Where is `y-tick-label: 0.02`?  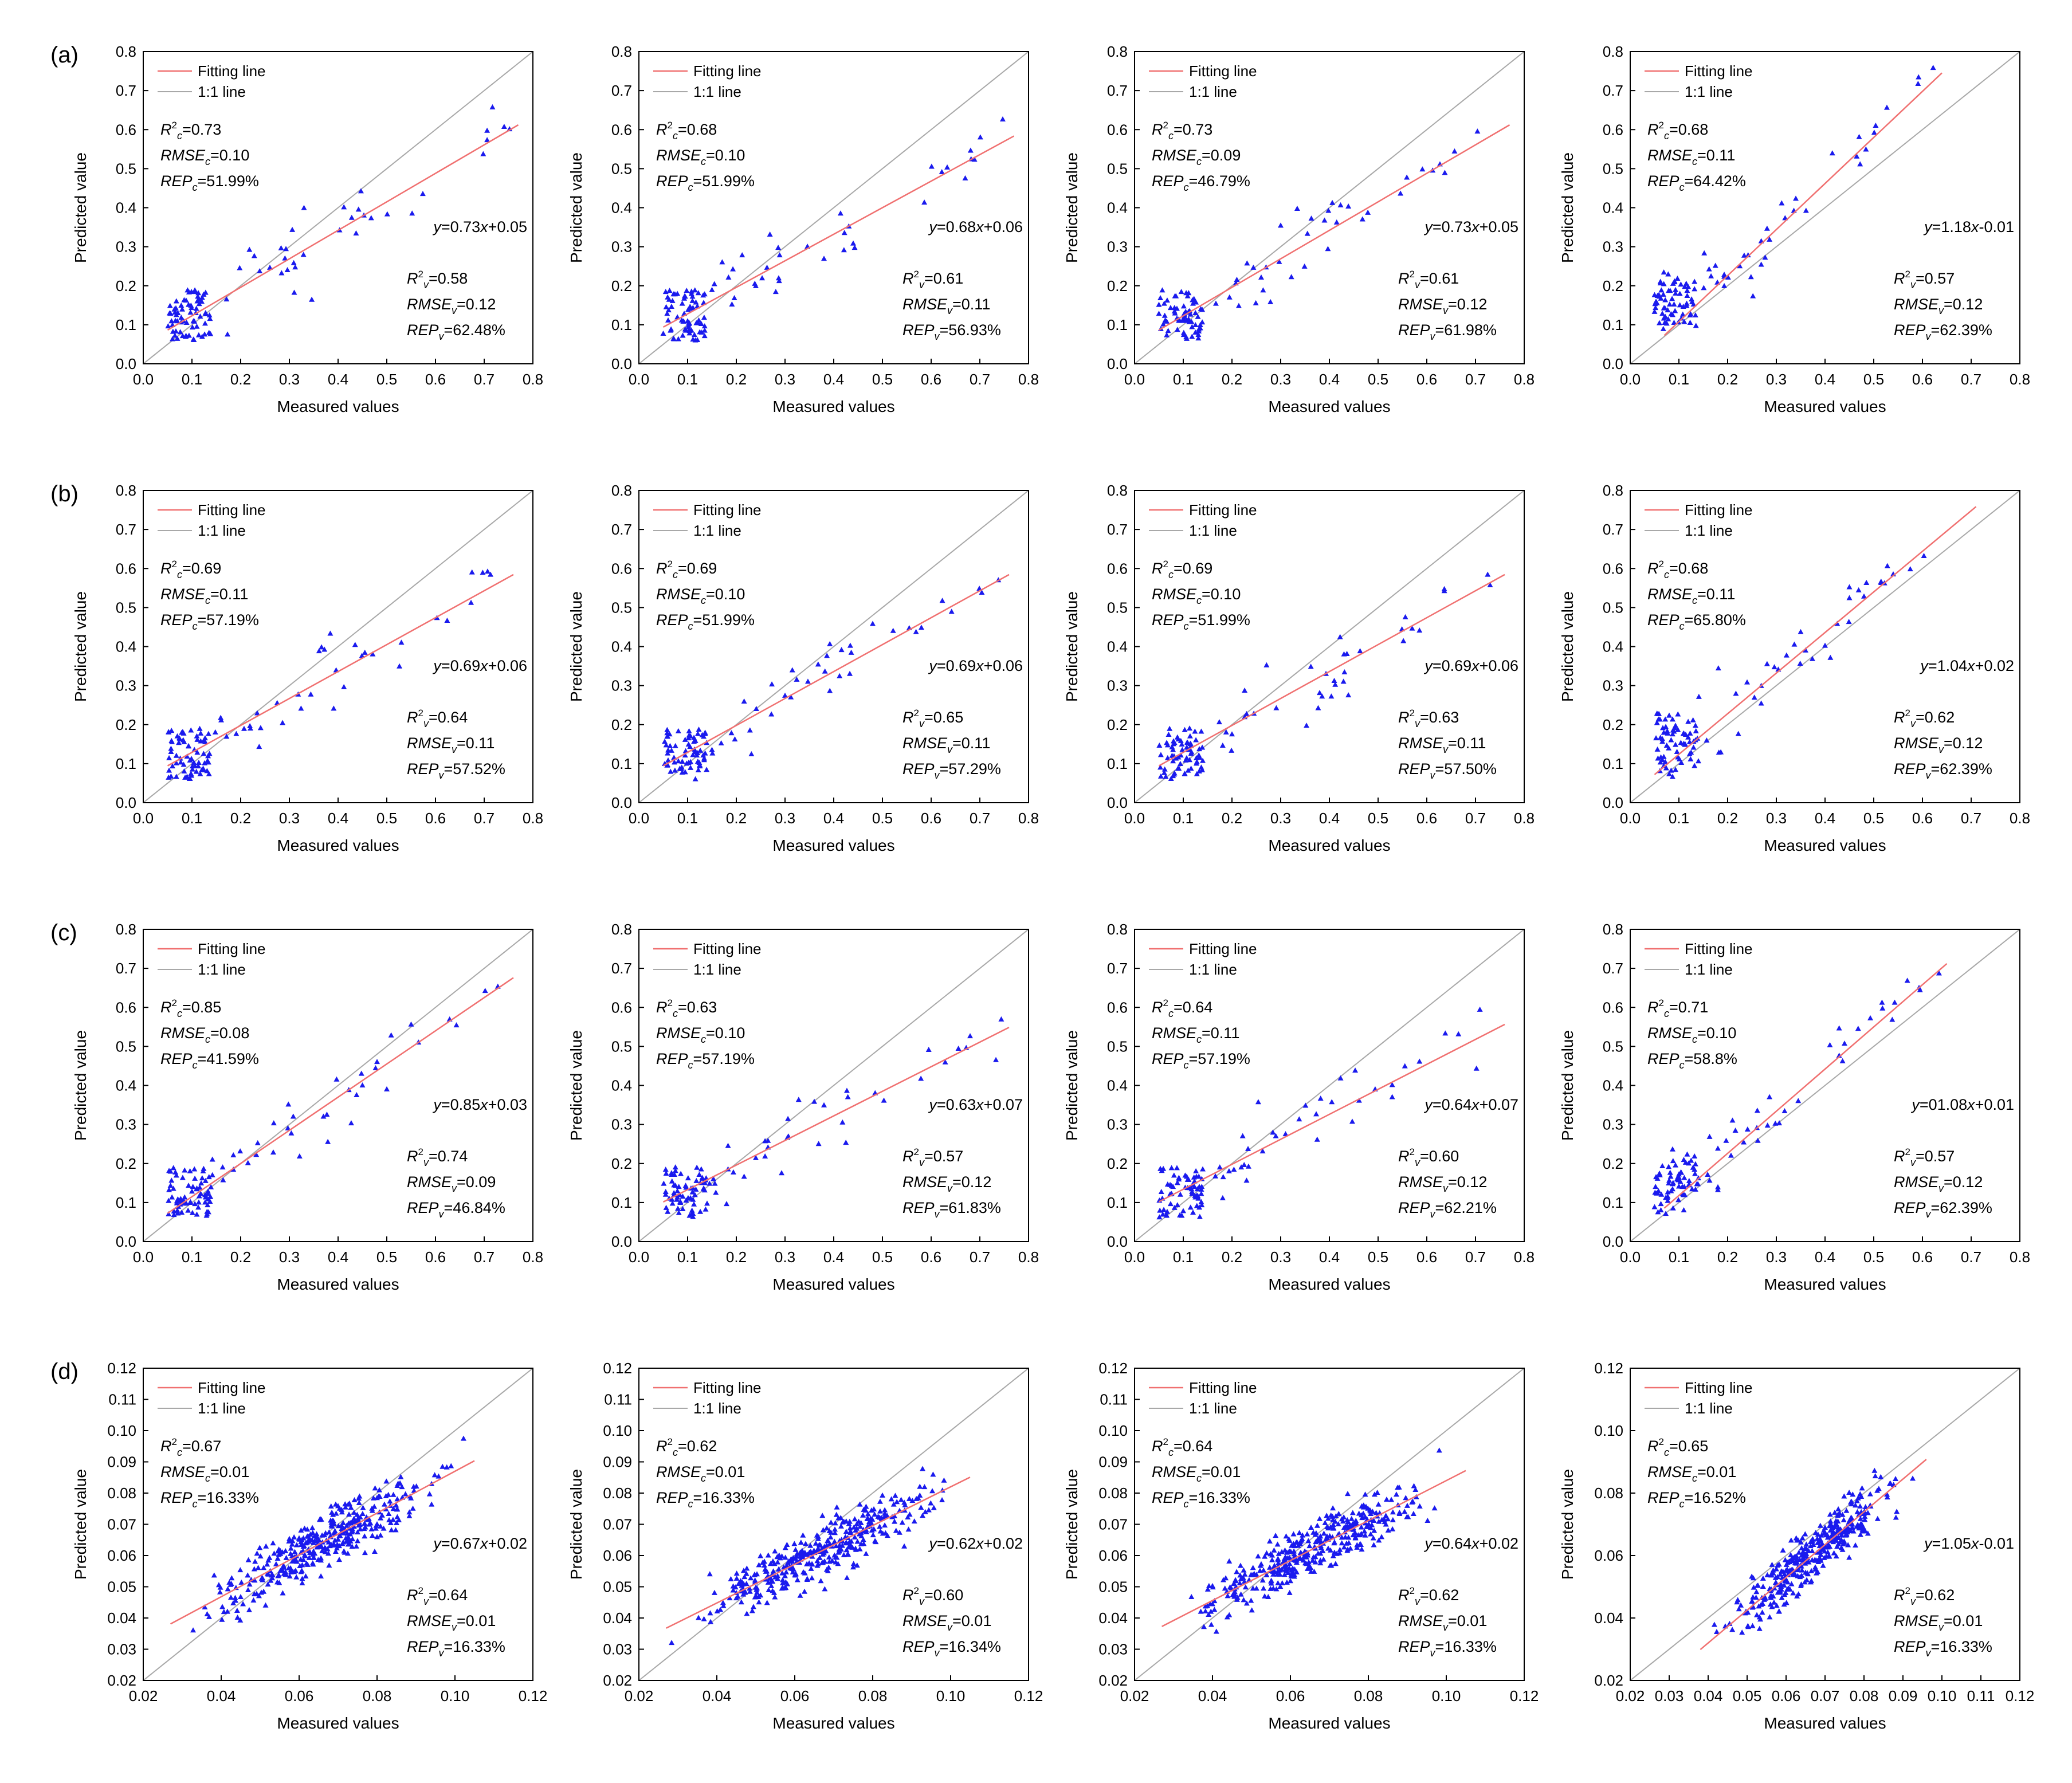
y-tick-label: 0.02 is located at coordinates (1113, 1680).